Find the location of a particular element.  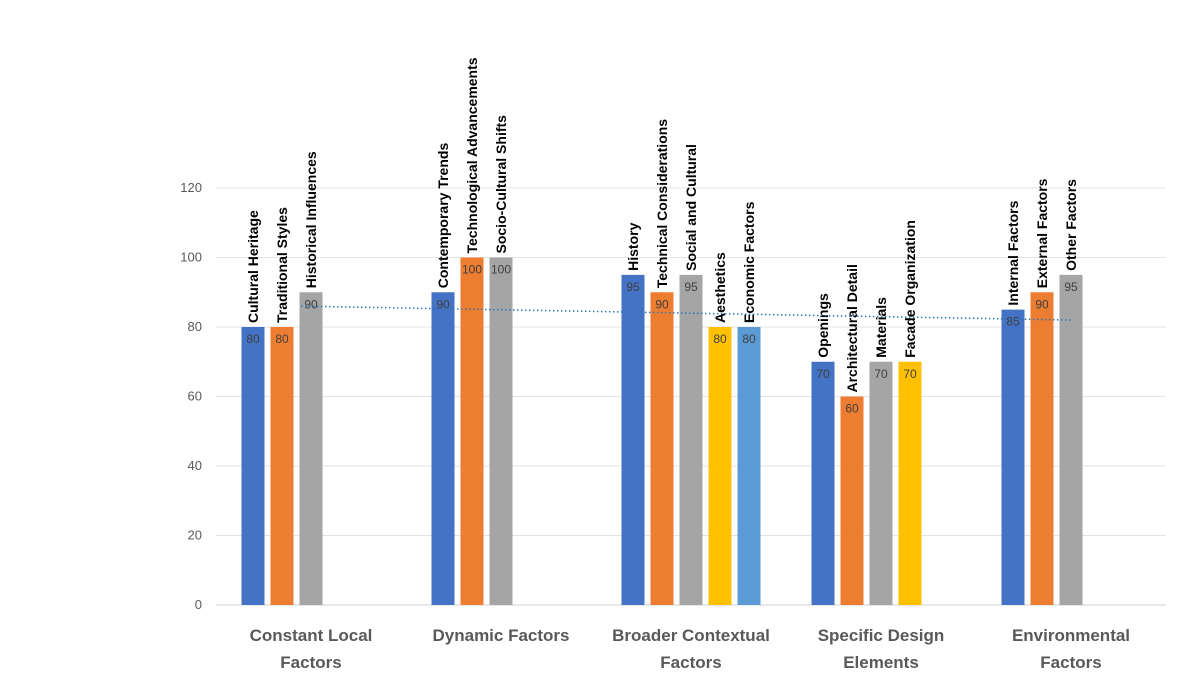

bar-name-label: Social and Cultural is located at coordinates (691, 207).